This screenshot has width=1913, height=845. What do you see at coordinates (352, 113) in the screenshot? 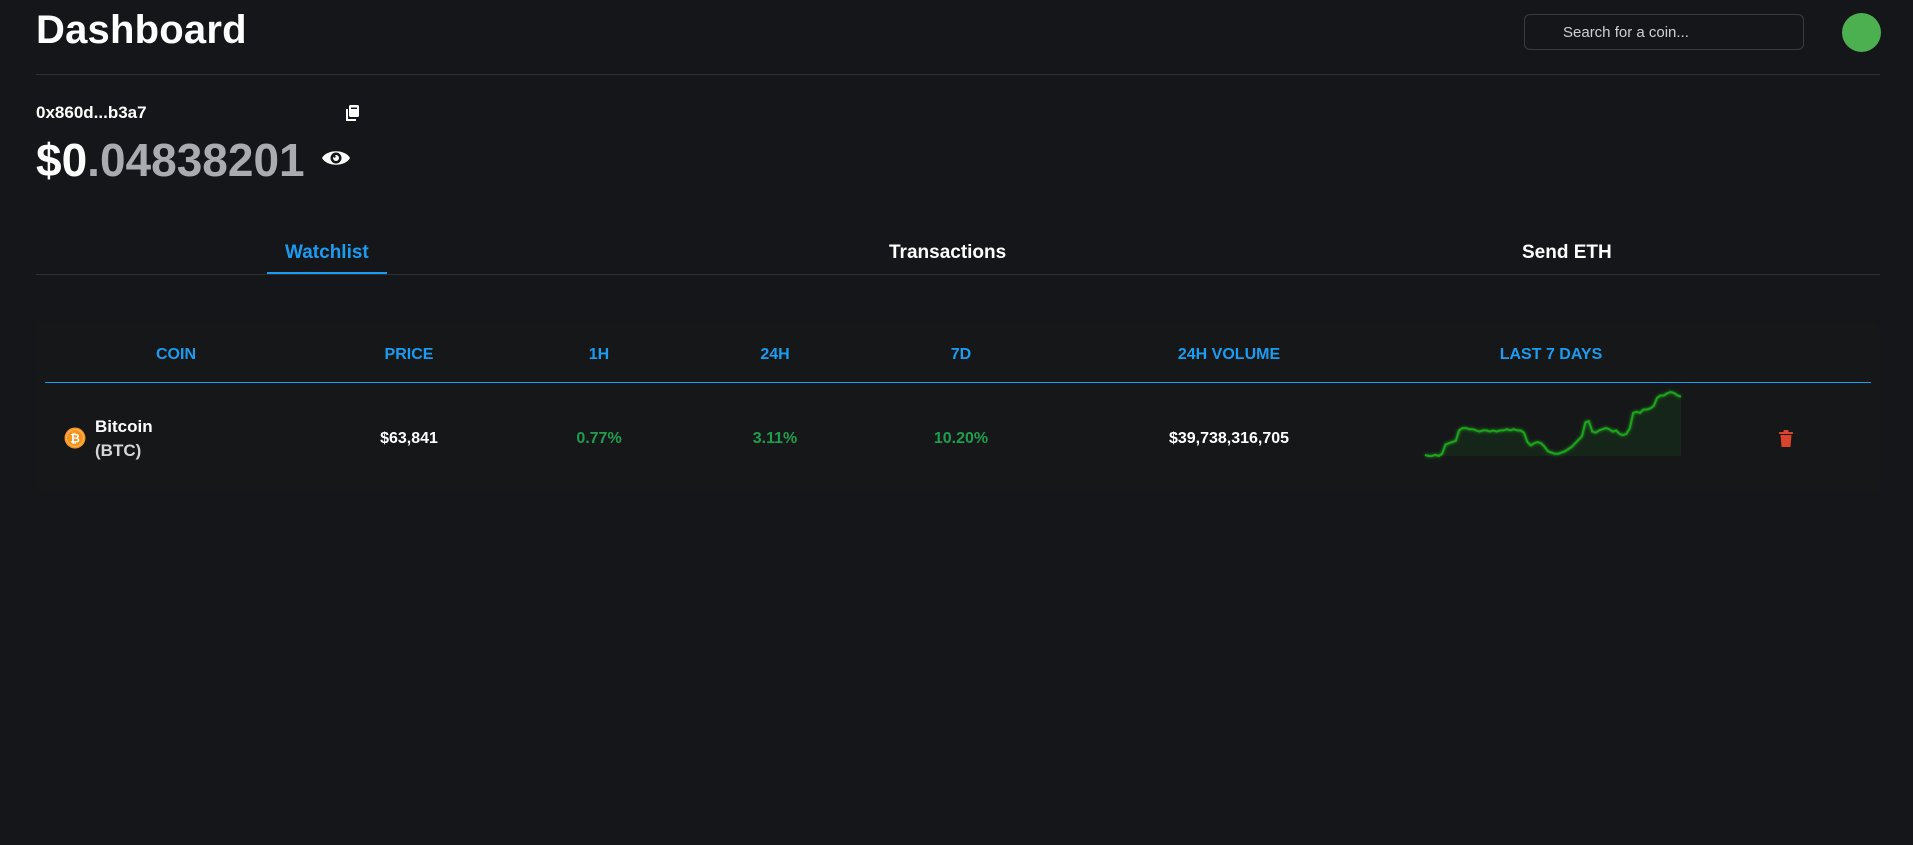
I see `copy-icon` at bounding box center [352, 113].